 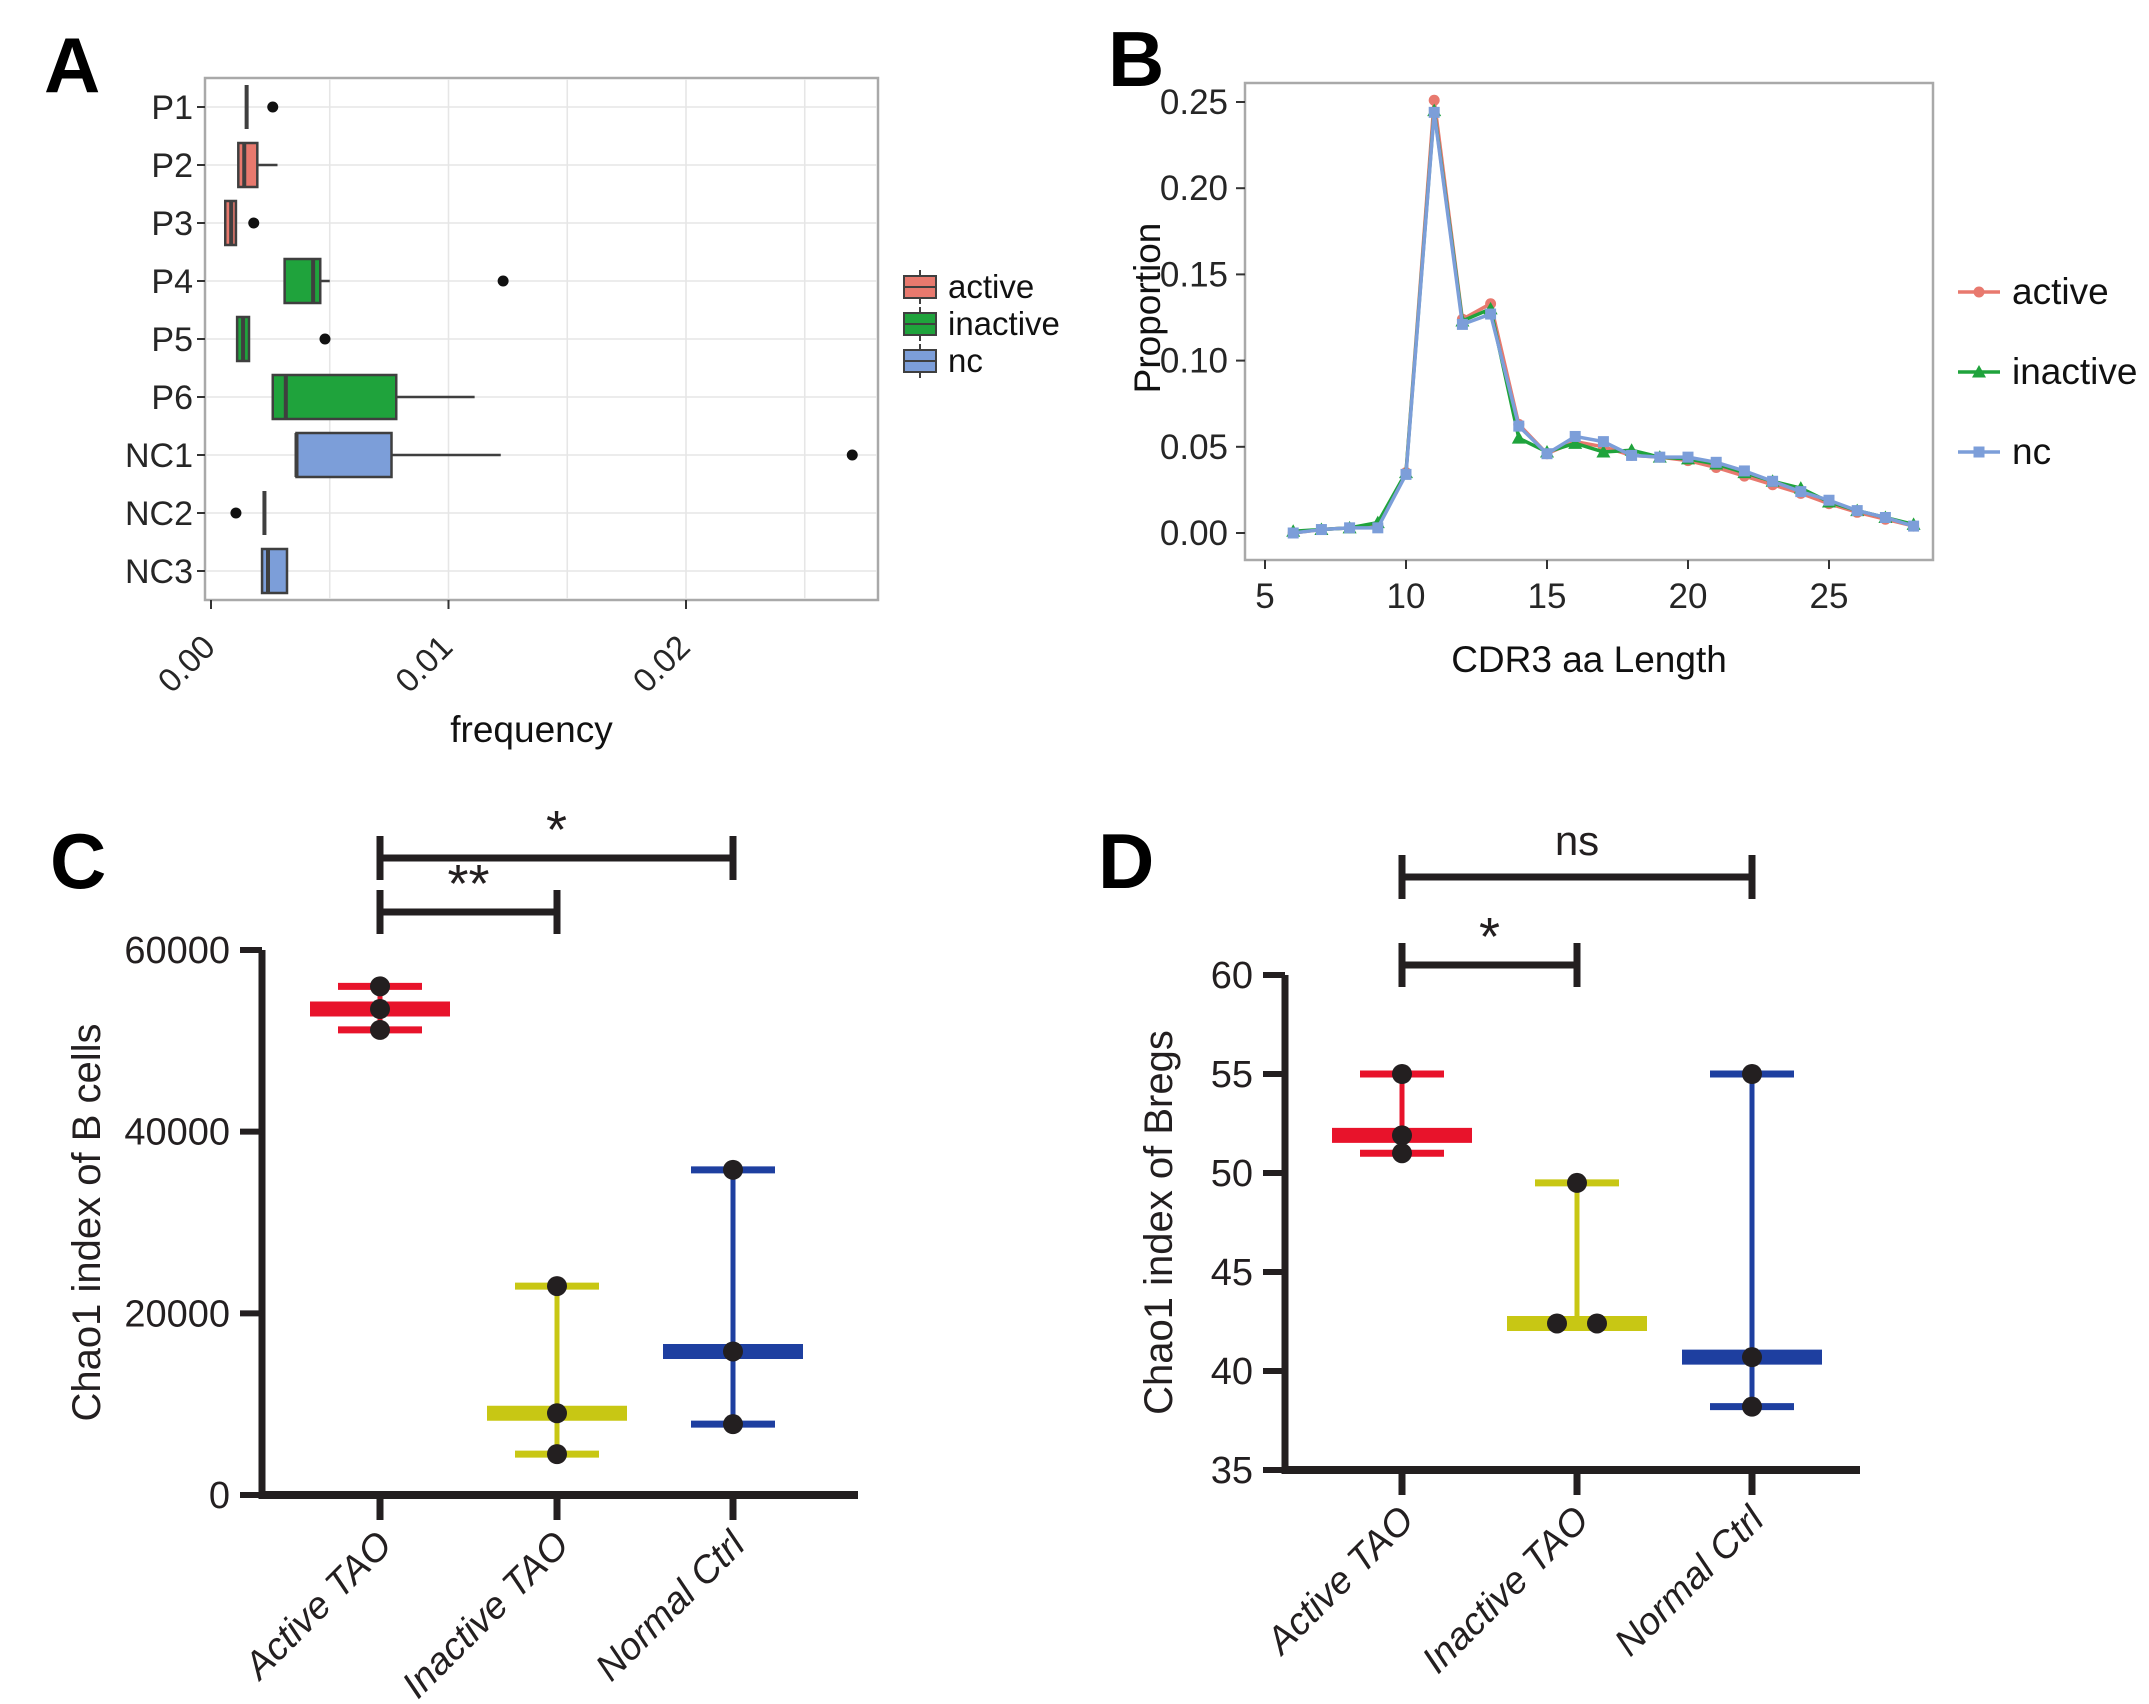 I want to click on legend: active inactive nc, so click(x=2047, y=371).